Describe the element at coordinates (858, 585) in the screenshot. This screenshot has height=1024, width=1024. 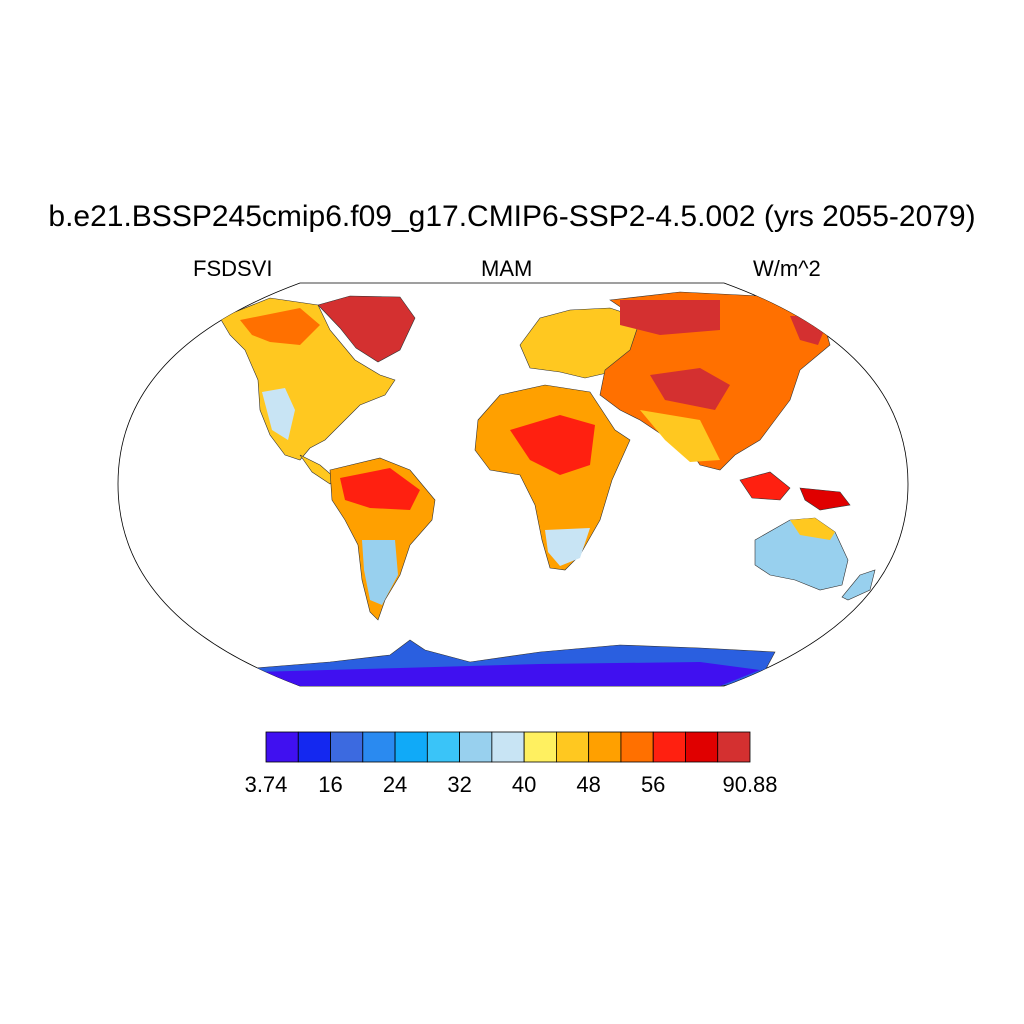
I see `new-zealand` at that location.